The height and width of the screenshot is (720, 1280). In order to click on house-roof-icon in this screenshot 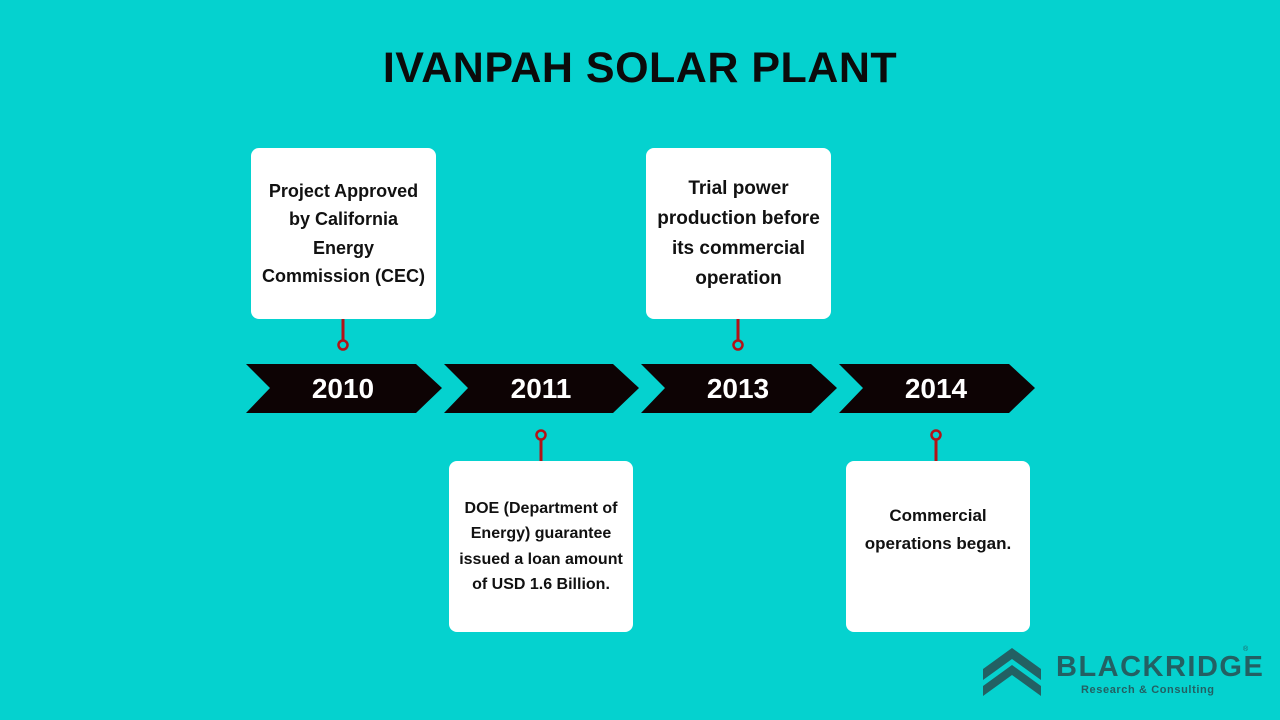, I will do `click(1012, 672)`.